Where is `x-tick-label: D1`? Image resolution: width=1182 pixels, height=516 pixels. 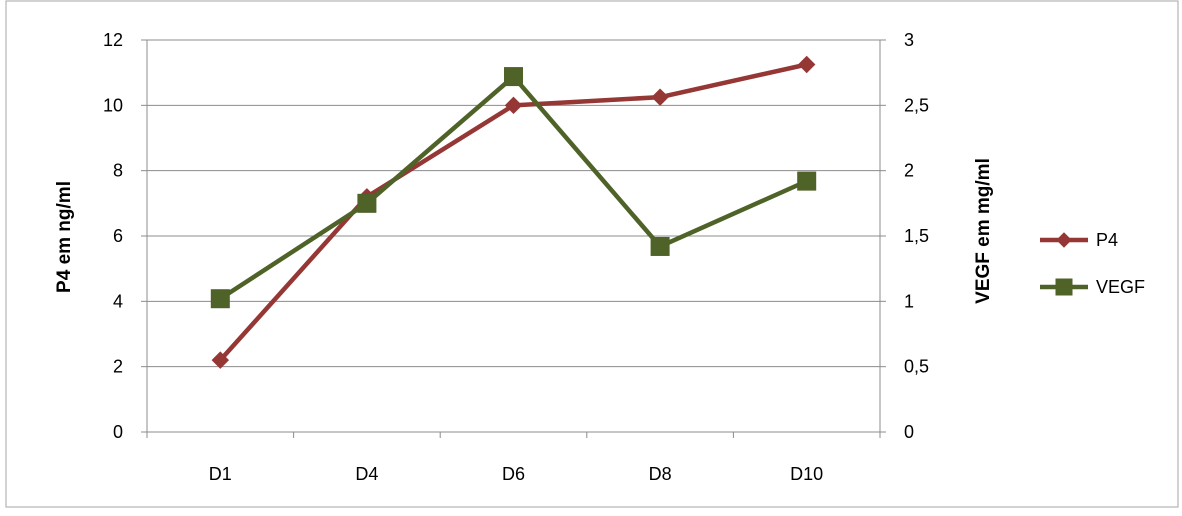
x-tick-label: D1 is located at coordinates (220, 474).